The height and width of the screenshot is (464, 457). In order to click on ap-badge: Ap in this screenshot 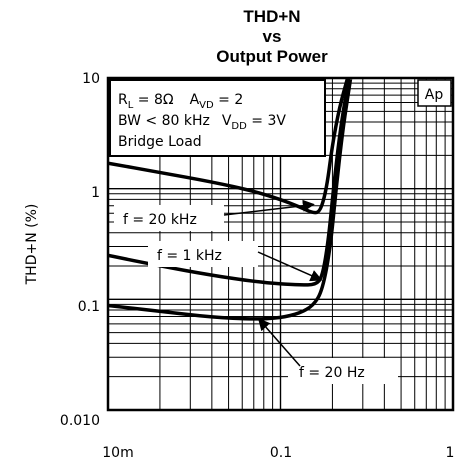, I will do `click(434, 93)`.